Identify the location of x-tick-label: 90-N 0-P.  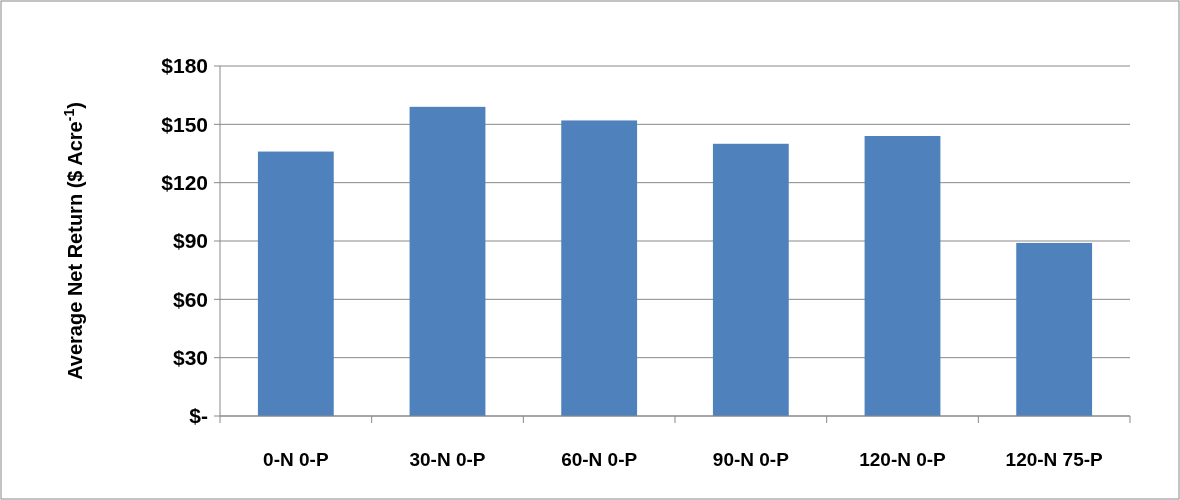
(751, 459).